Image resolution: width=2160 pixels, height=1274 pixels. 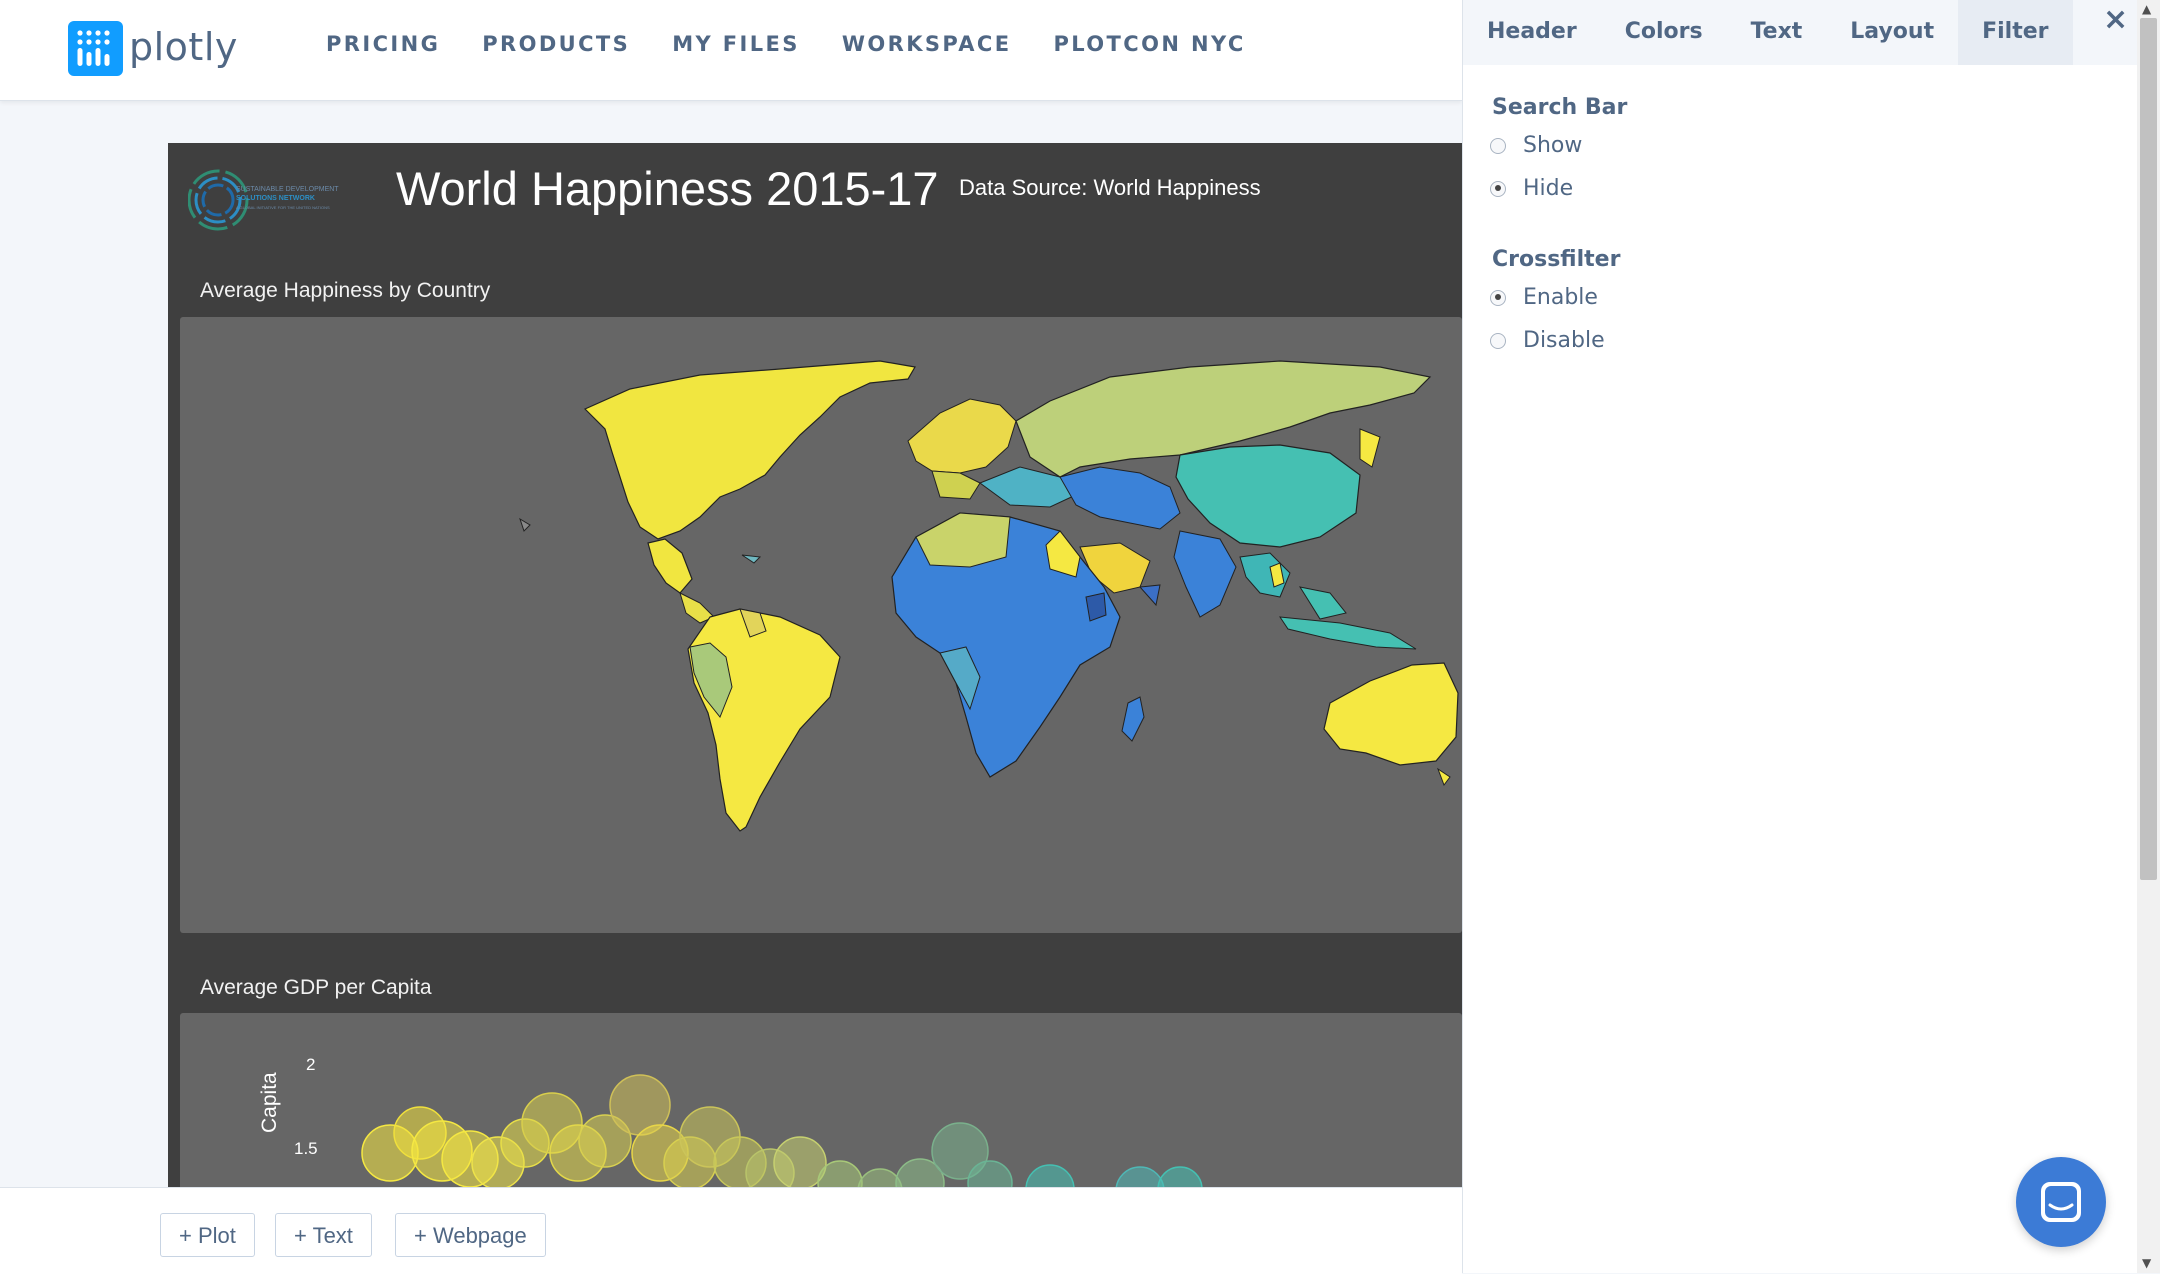 What do you see at coordinates (1149, 44) in the screenshot?
I see `nav-plotcon-nyc: PLOTCON NYC` at bounding box center [1149, 44].